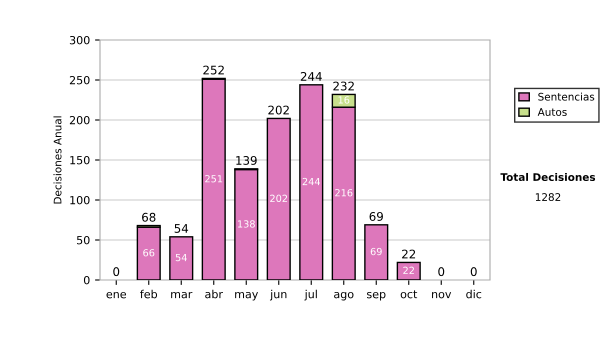 The height and width of the screenshot is (340, 600). I want to click on x-tick-label: abr, so click(214, 294).